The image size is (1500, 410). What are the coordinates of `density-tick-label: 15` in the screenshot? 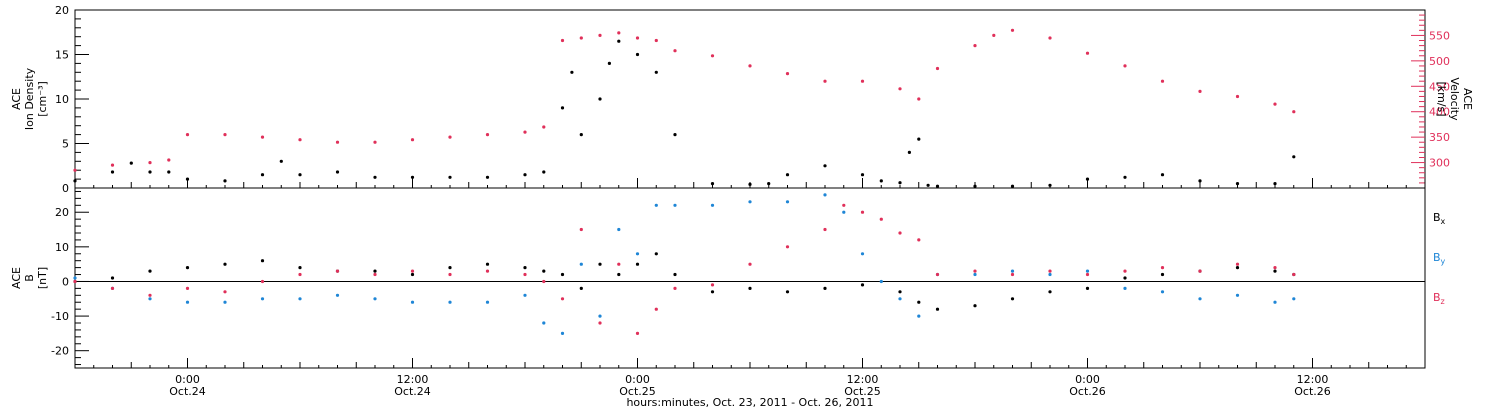 It's located at (62, 55).